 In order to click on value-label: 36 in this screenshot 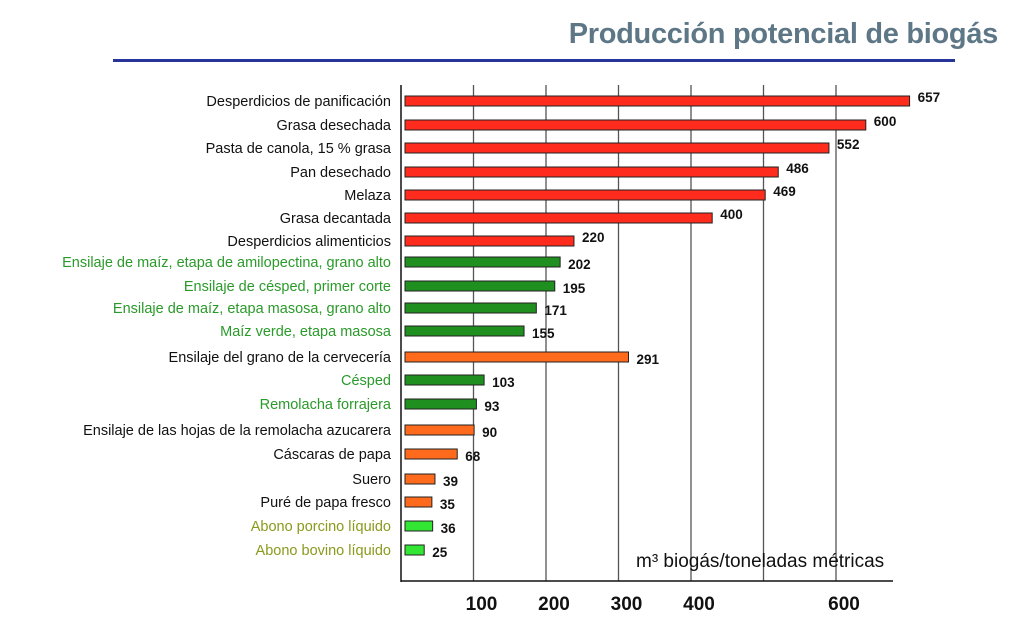, I will do `click(449, 528)`.